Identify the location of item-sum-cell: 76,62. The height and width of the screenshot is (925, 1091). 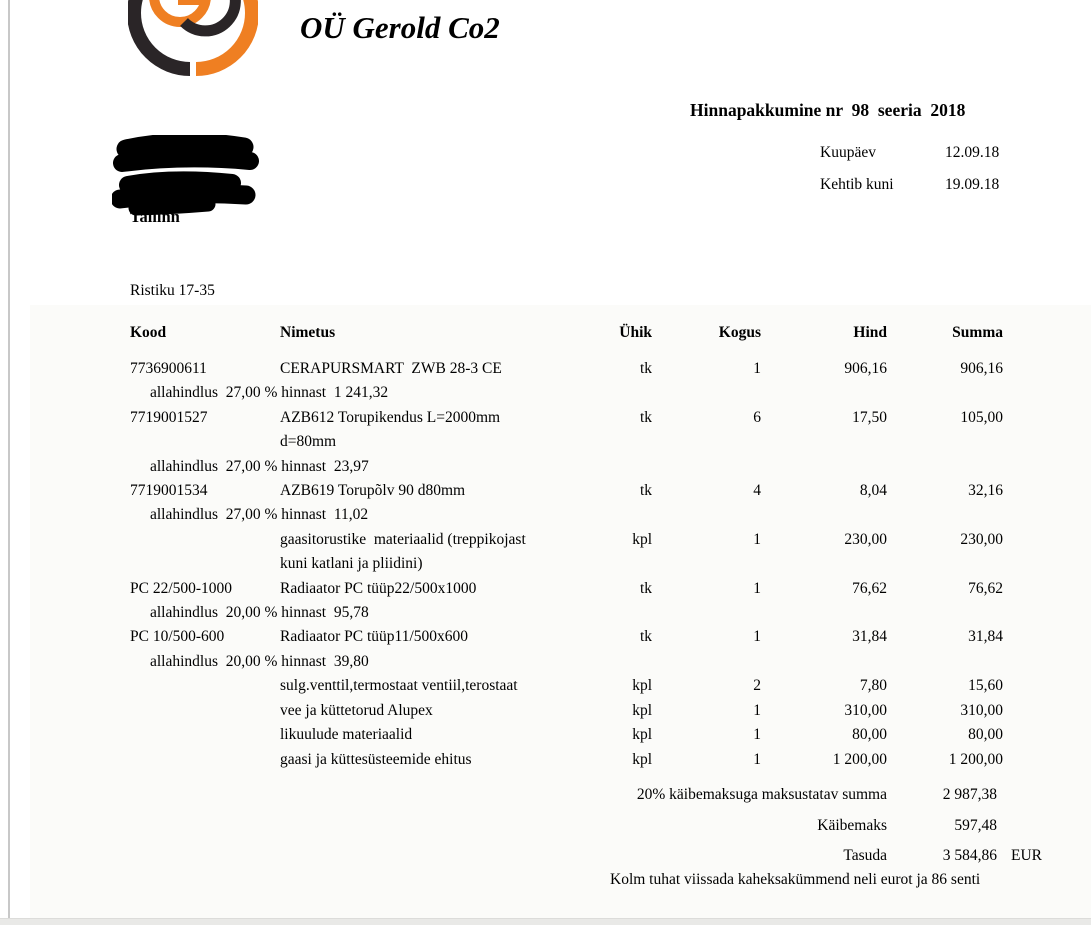
(985, 588).